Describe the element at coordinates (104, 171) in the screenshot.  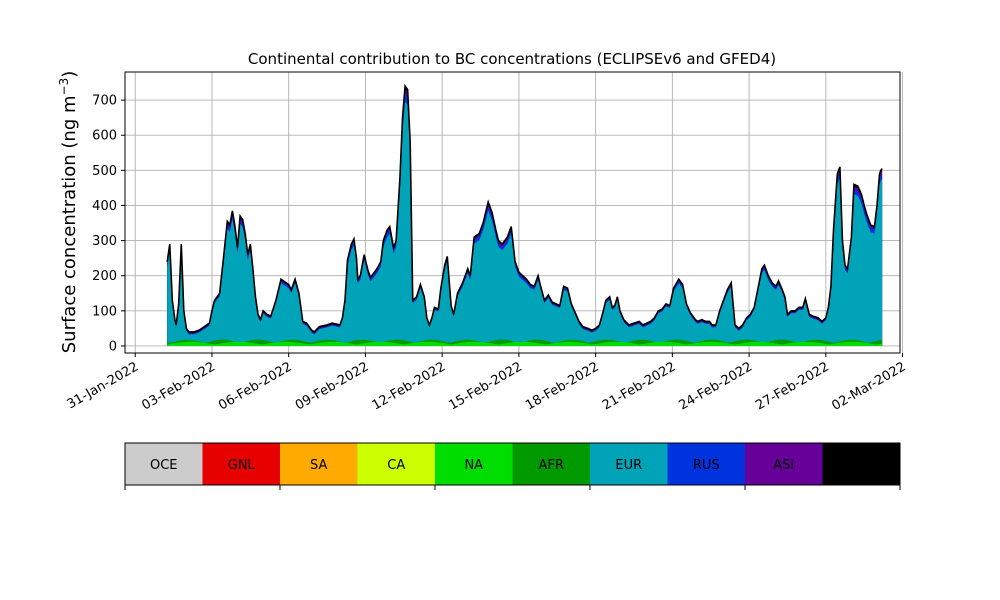
I see `y-tick-label-500: 500` at that location.